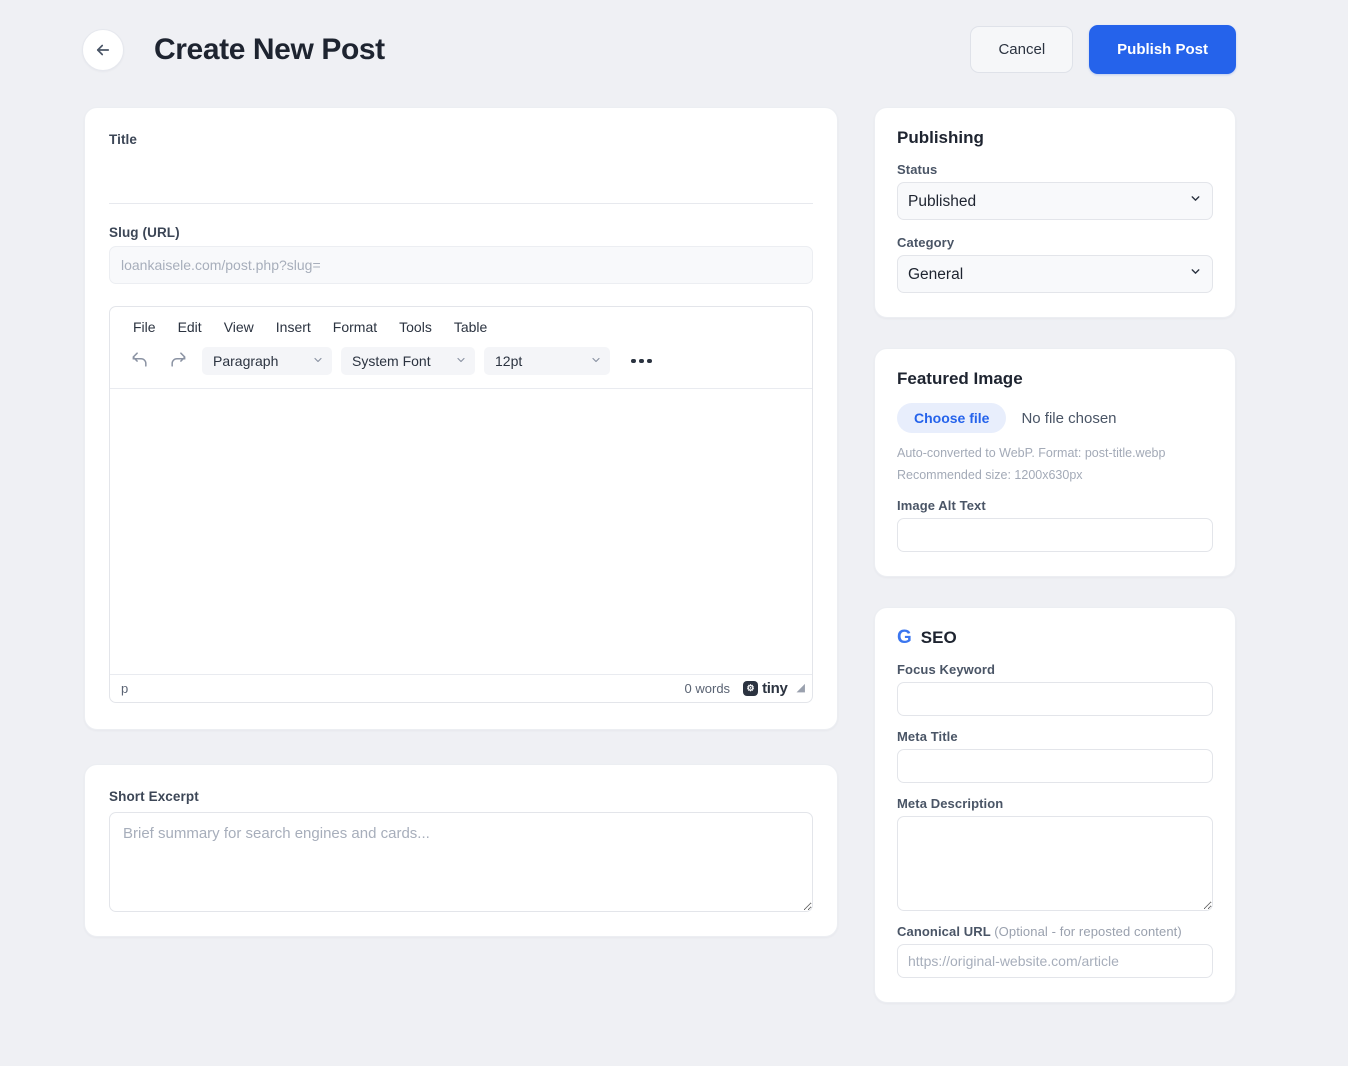  Describe the element at coordinates (952, 418) in the screenshot. I see `choose-file-button: Choose file` at that location.